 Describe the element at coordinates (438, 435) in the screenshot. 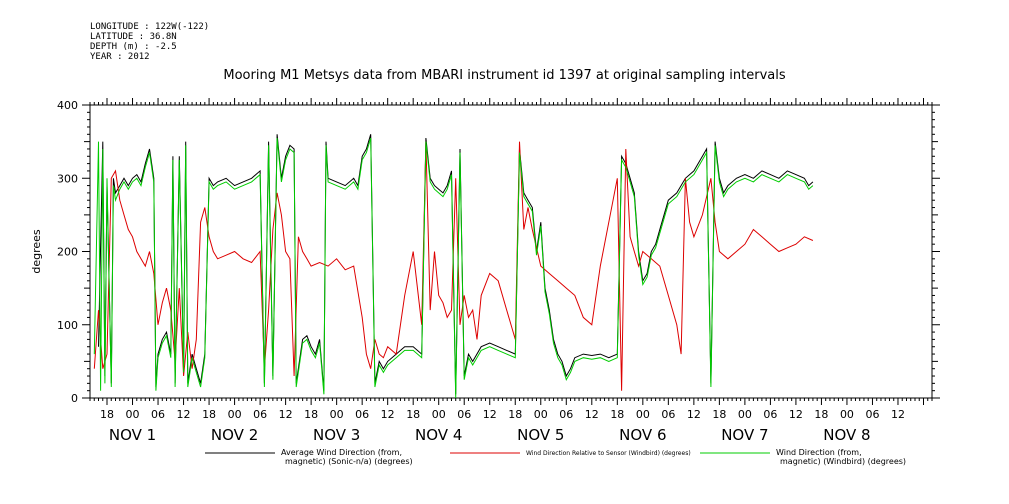

I see `x-day-label: NOV 4` at that location.